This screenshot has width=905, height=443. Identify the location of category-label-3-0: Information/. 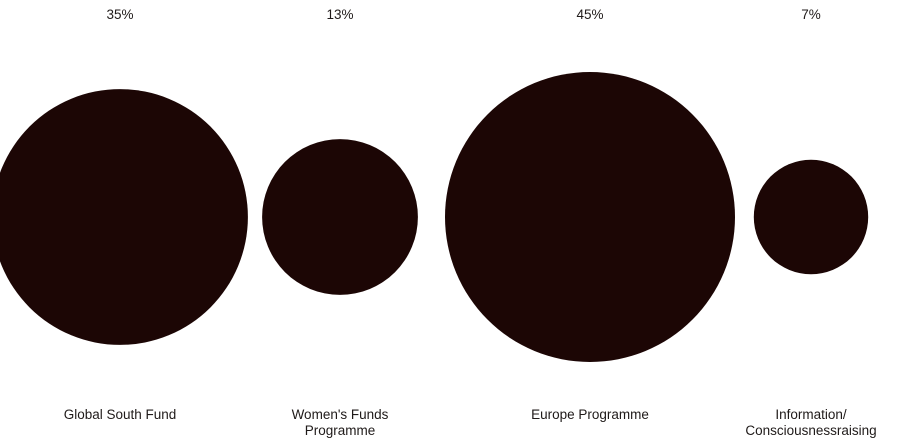
(811, 414).